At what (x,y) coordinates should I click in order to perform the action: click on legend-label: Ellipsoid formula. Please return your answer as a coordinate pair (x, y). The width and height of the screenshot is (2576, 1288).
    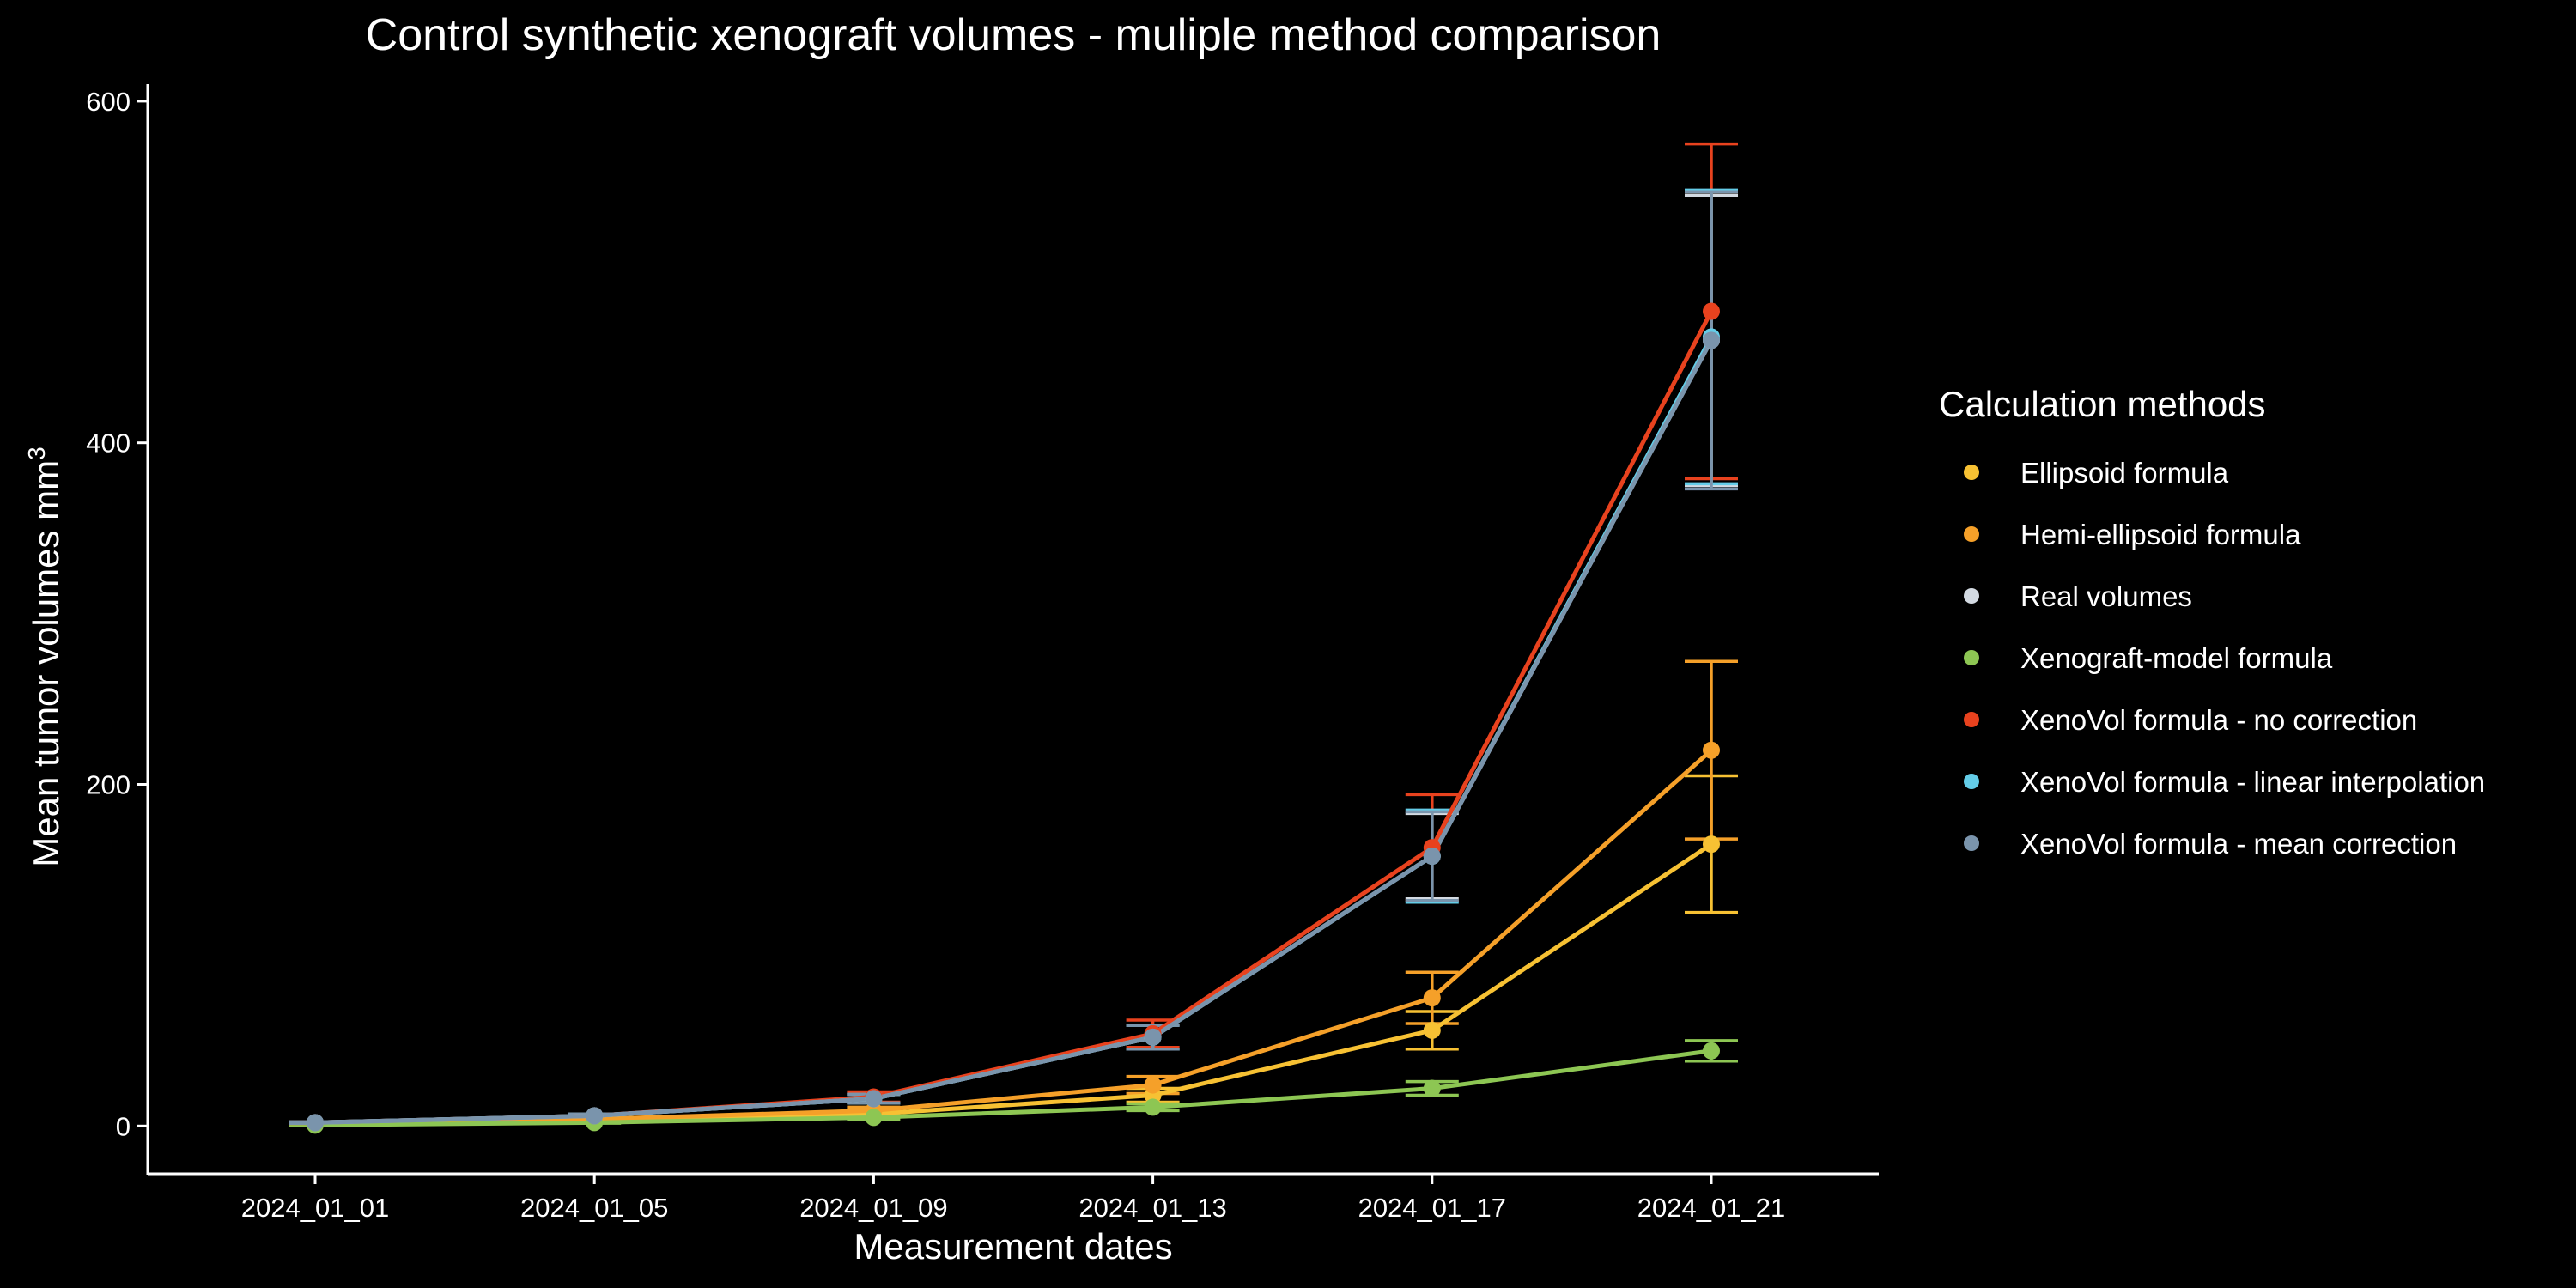
    Looking at the image, I should click on (2124, 473).